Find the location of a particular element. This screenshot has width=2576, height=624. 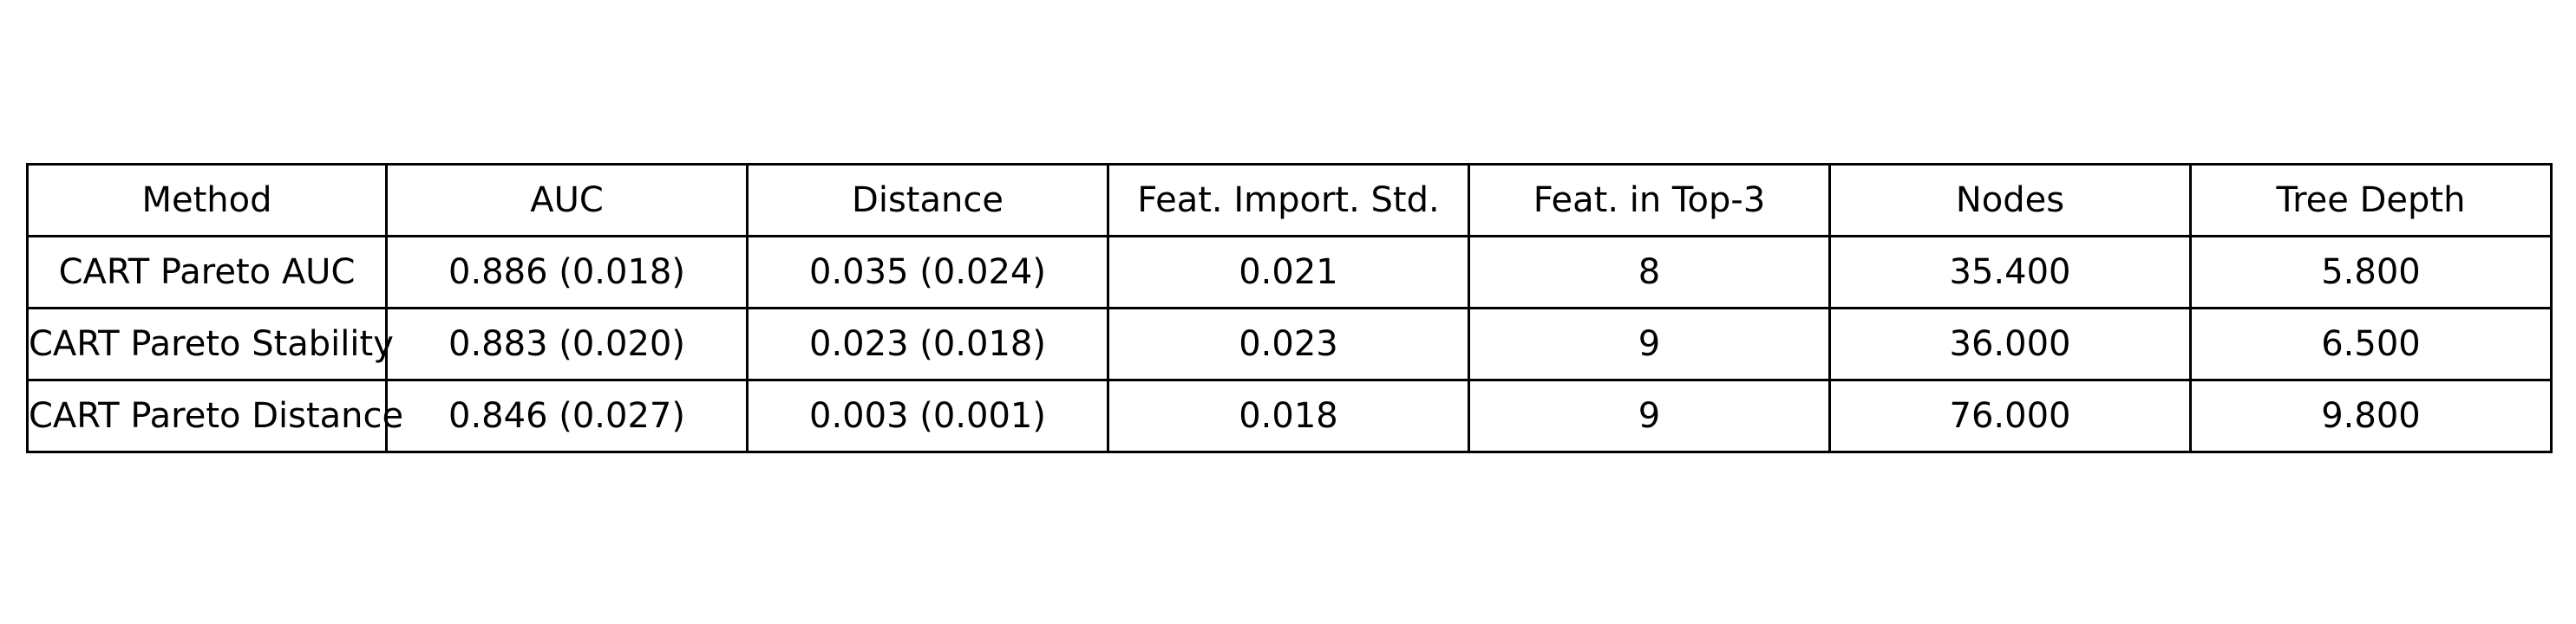

cell-feat-import-std: 0.018 is located at coordinates (1288, 416).